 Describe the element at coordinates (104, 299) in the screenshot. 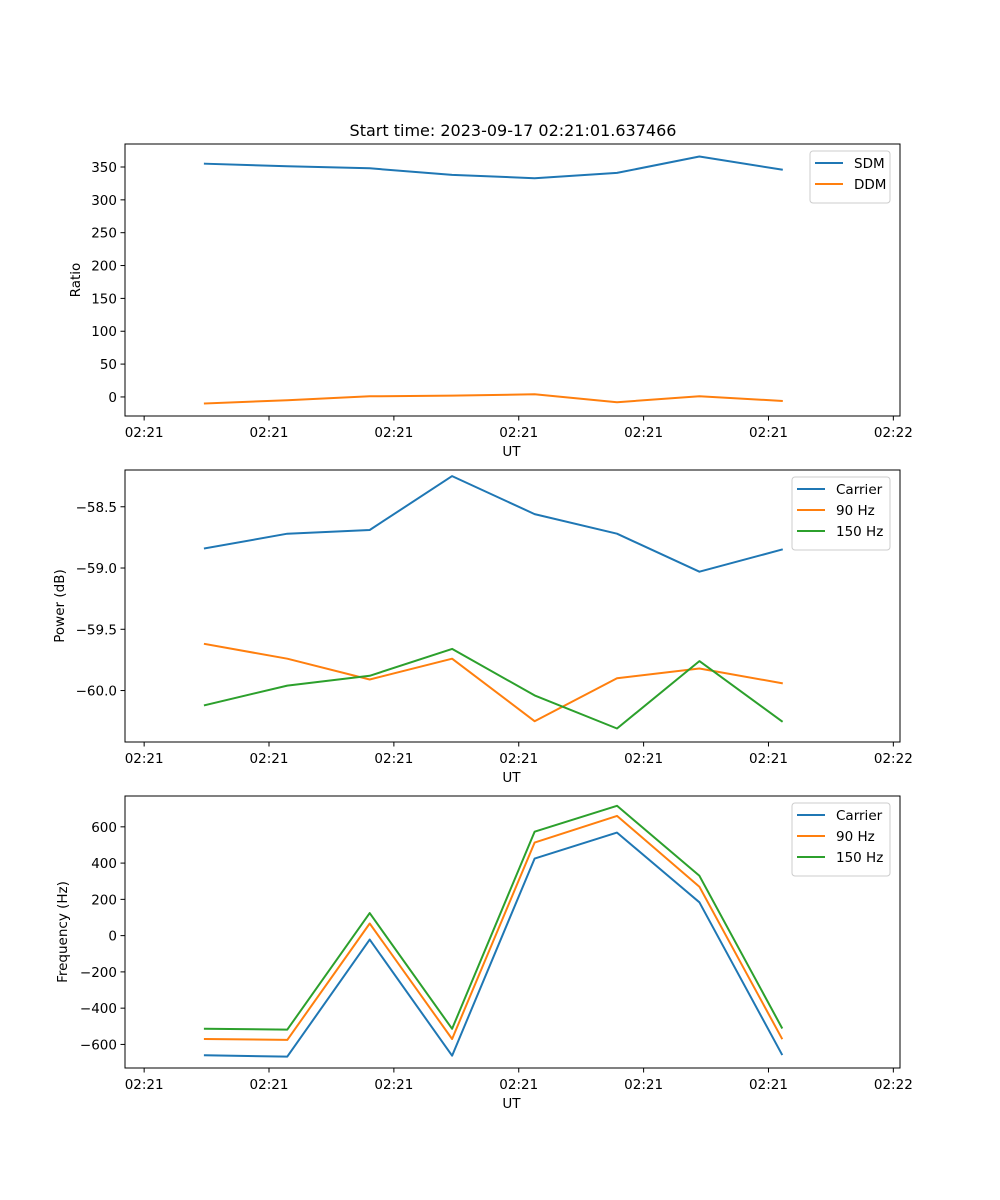

I see `y-tick-label: 150` at that location.